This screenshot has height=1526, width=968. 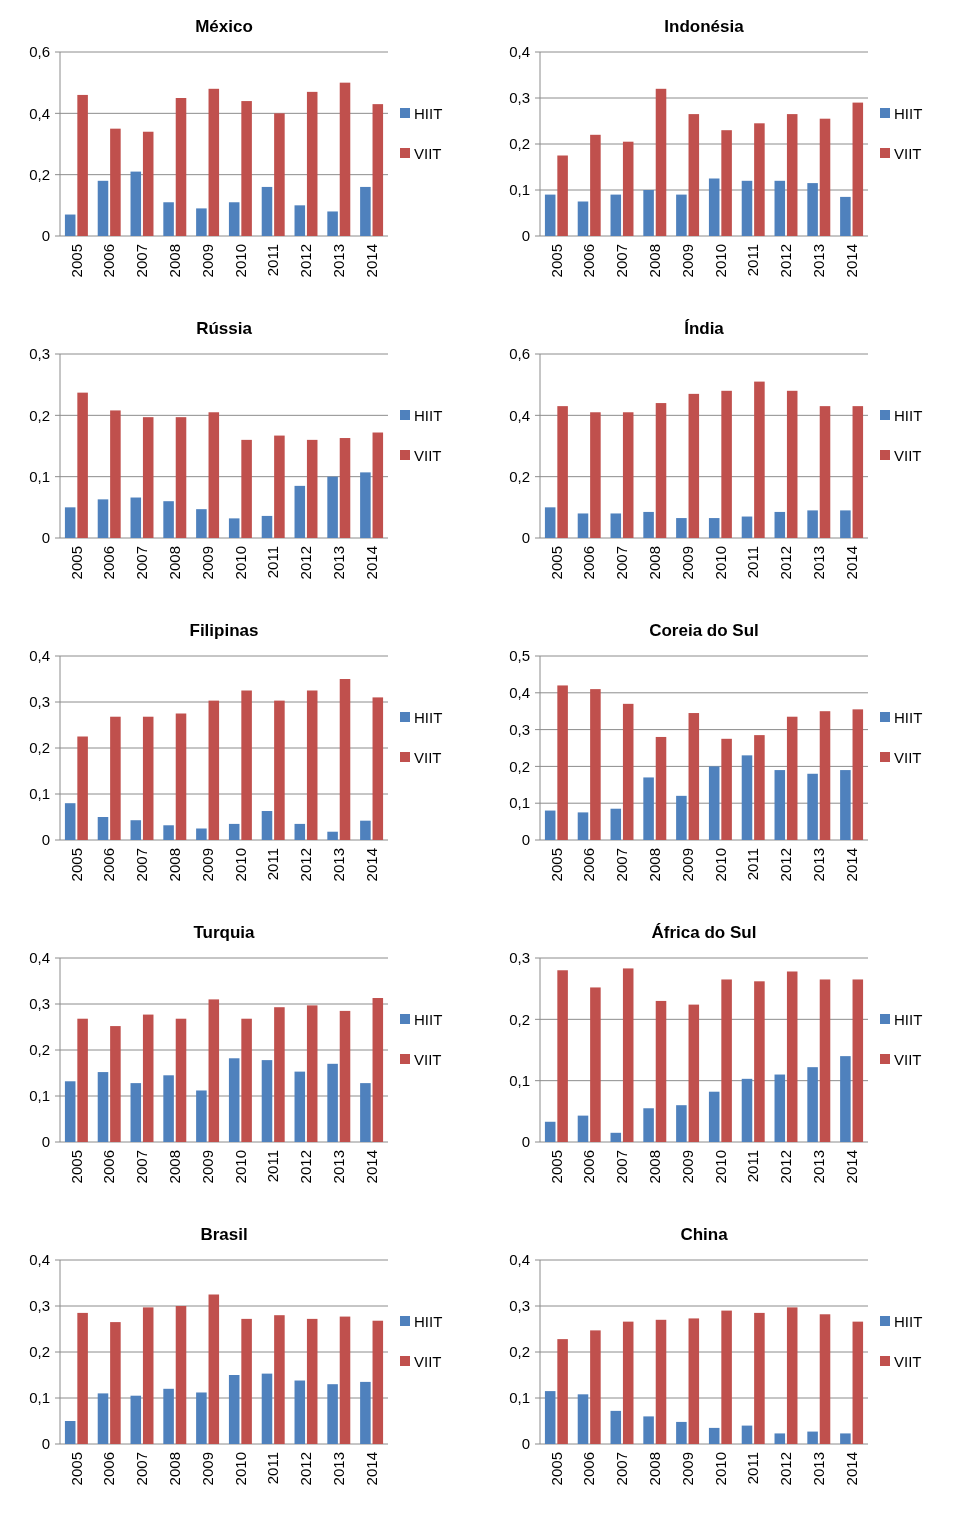 I want to click on chart-title: México, so click(x=224, y=26).